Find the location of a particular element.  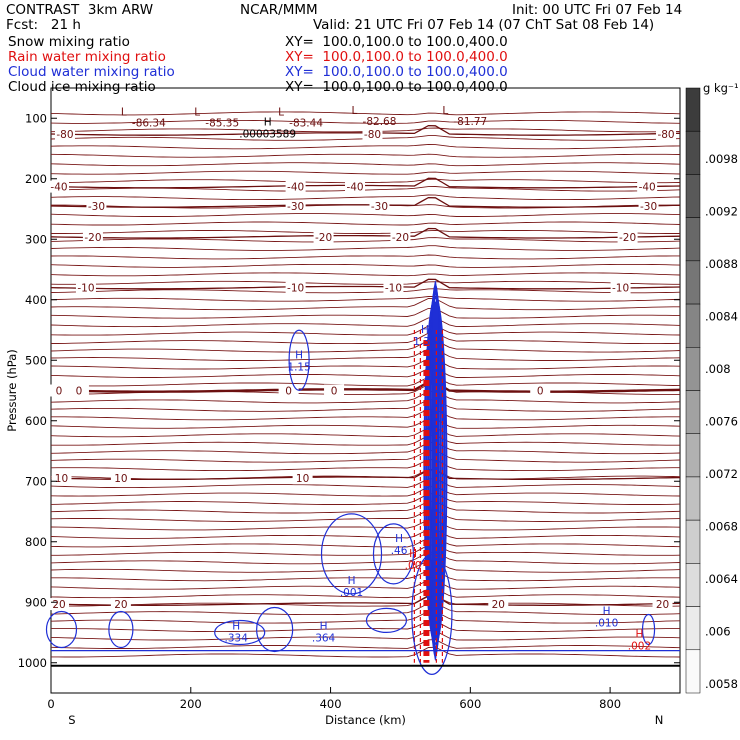

temperature-contour-label: 20 is located at coordinates (58, 605).